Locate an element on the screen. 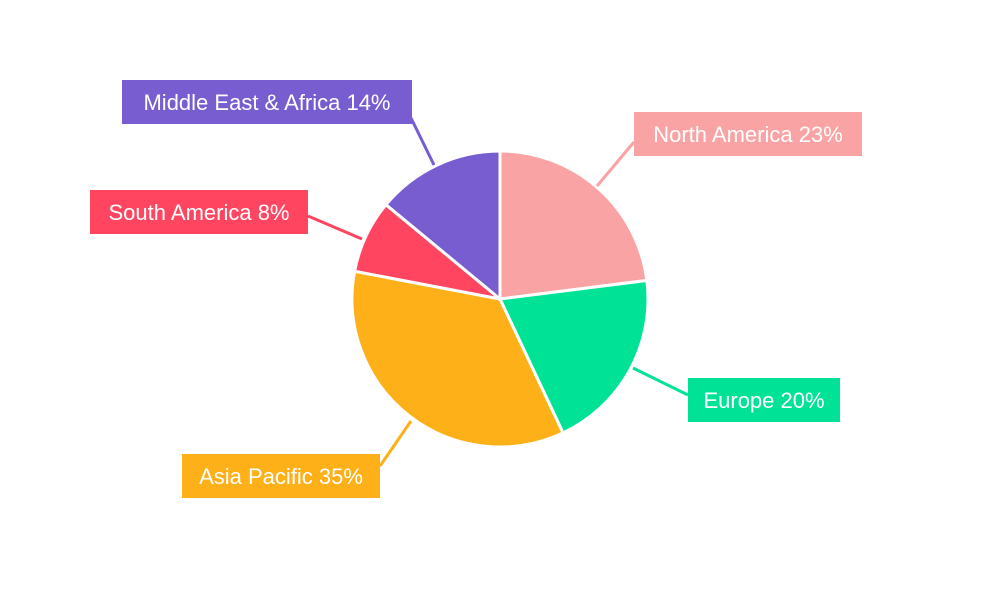  pie-slice-north-america is located at coordinates (573, 225).